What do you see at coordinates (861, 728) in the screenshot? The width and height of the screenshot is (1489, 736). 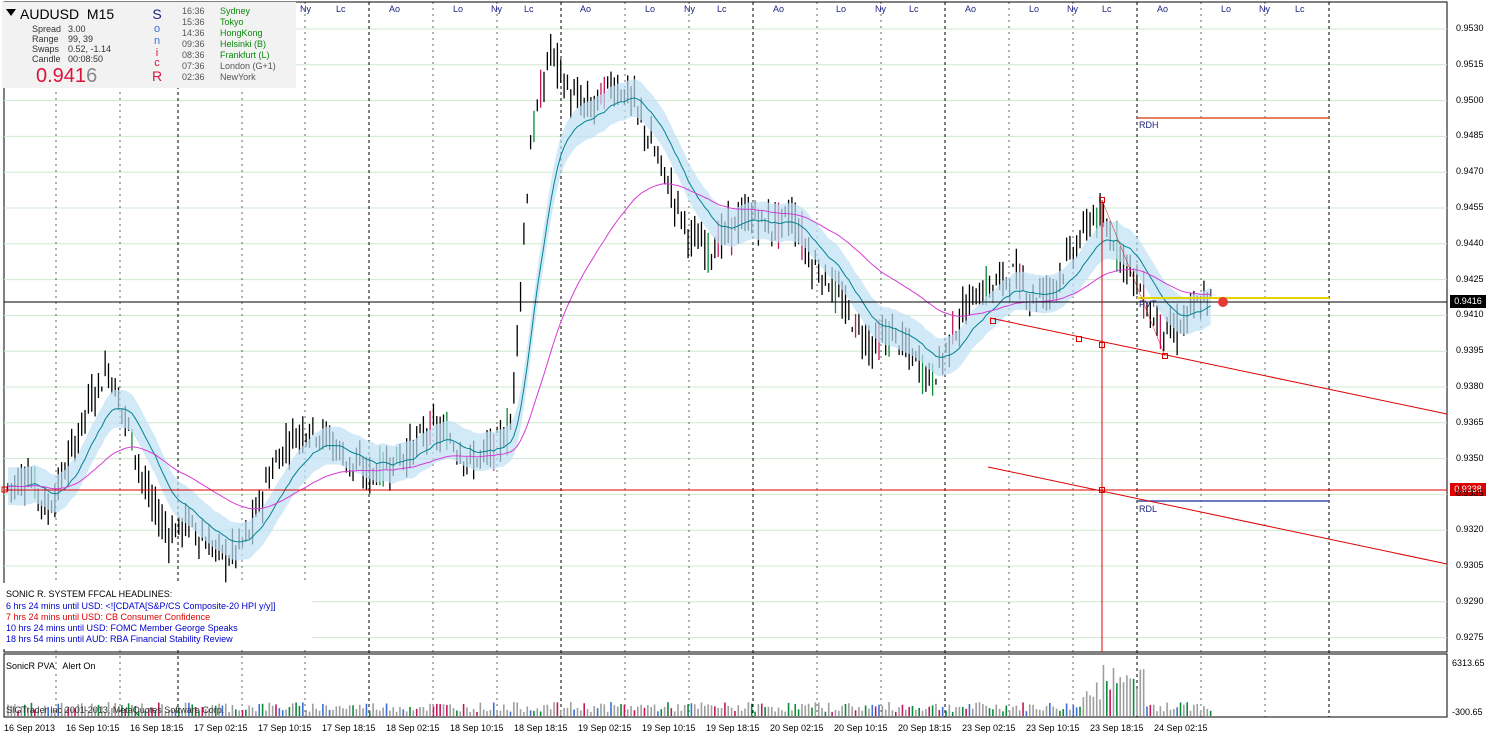 I see `time-axis-label: 20 Sep 10:15` at bounding box center [861, 728].